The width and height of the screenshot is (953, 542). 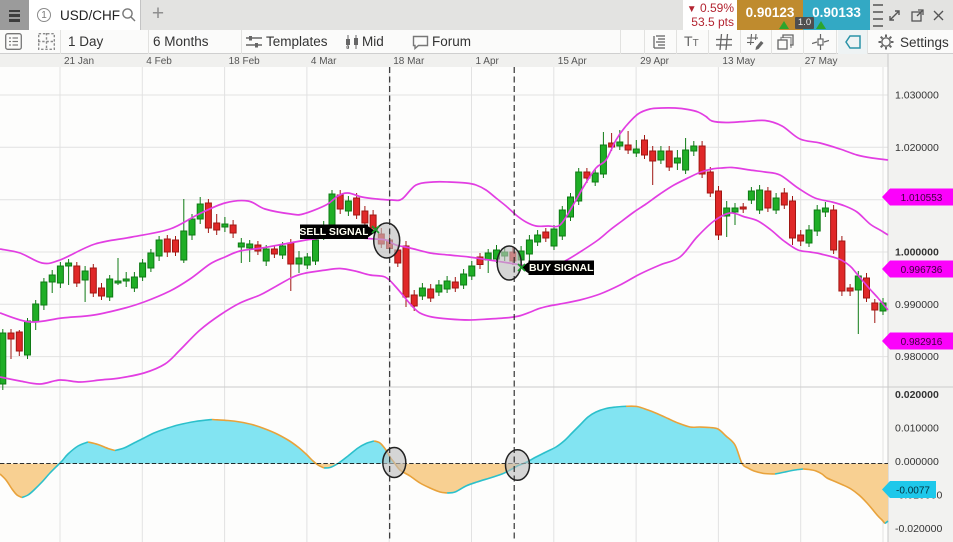 What do you see at coordinates (573, 61) in the screenshot?
I see `svg-text: 15 Apr` at bounding box center [573, 61].